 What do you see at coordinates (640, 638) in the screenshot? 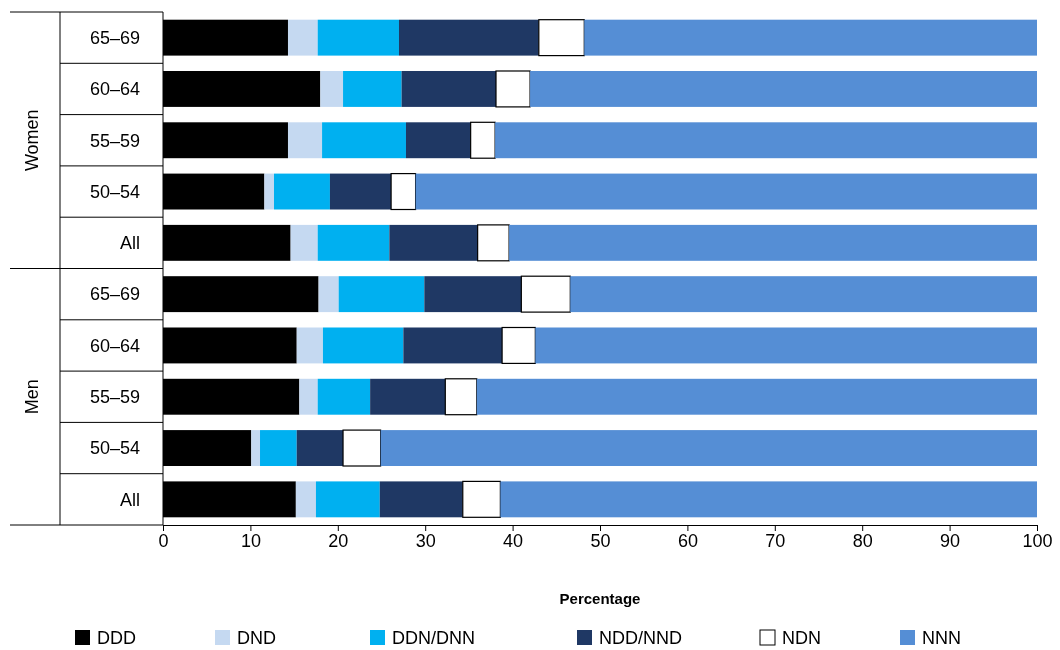
I see `legend-label: NDD/NND` at bounding box center [640, 638].